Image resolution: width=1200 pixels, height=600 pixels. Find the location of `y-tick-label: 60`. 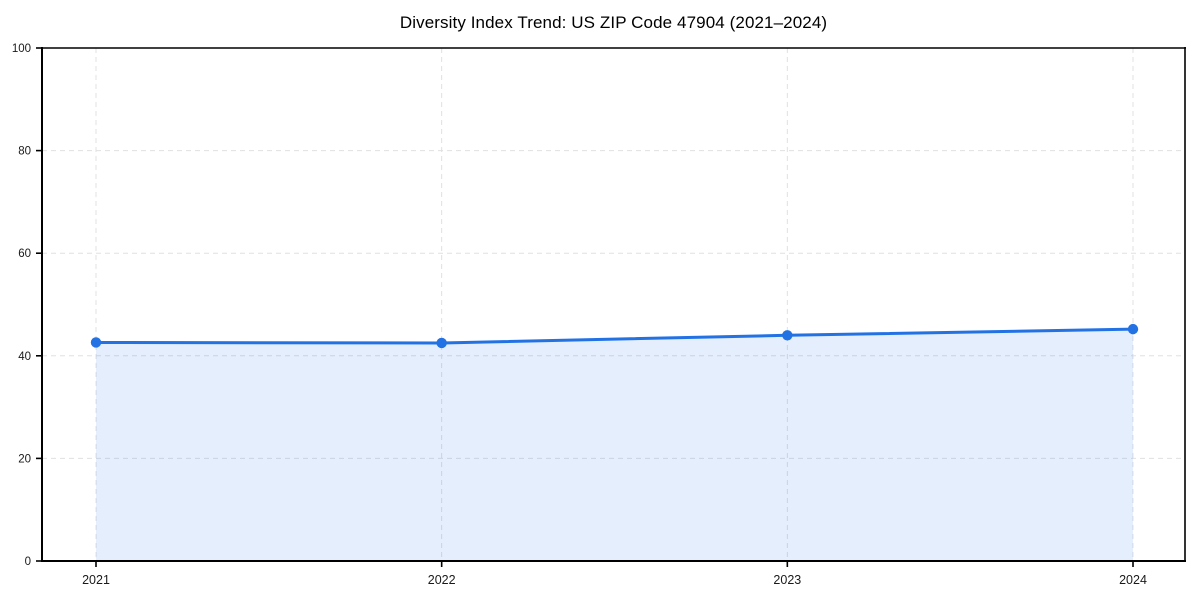

y-tick-label: 60 is located at coordinates (24, 254).